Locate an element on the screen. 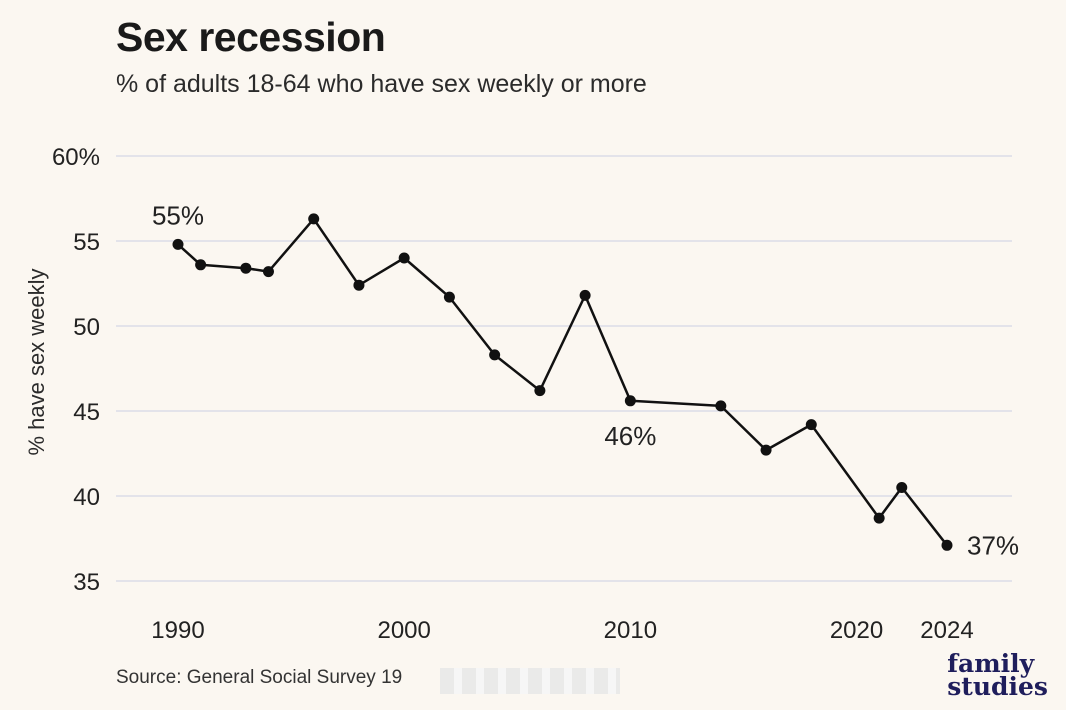 This screenshot has height=710, width=1066. data-label: 55% is located at coordinates (178, 215).